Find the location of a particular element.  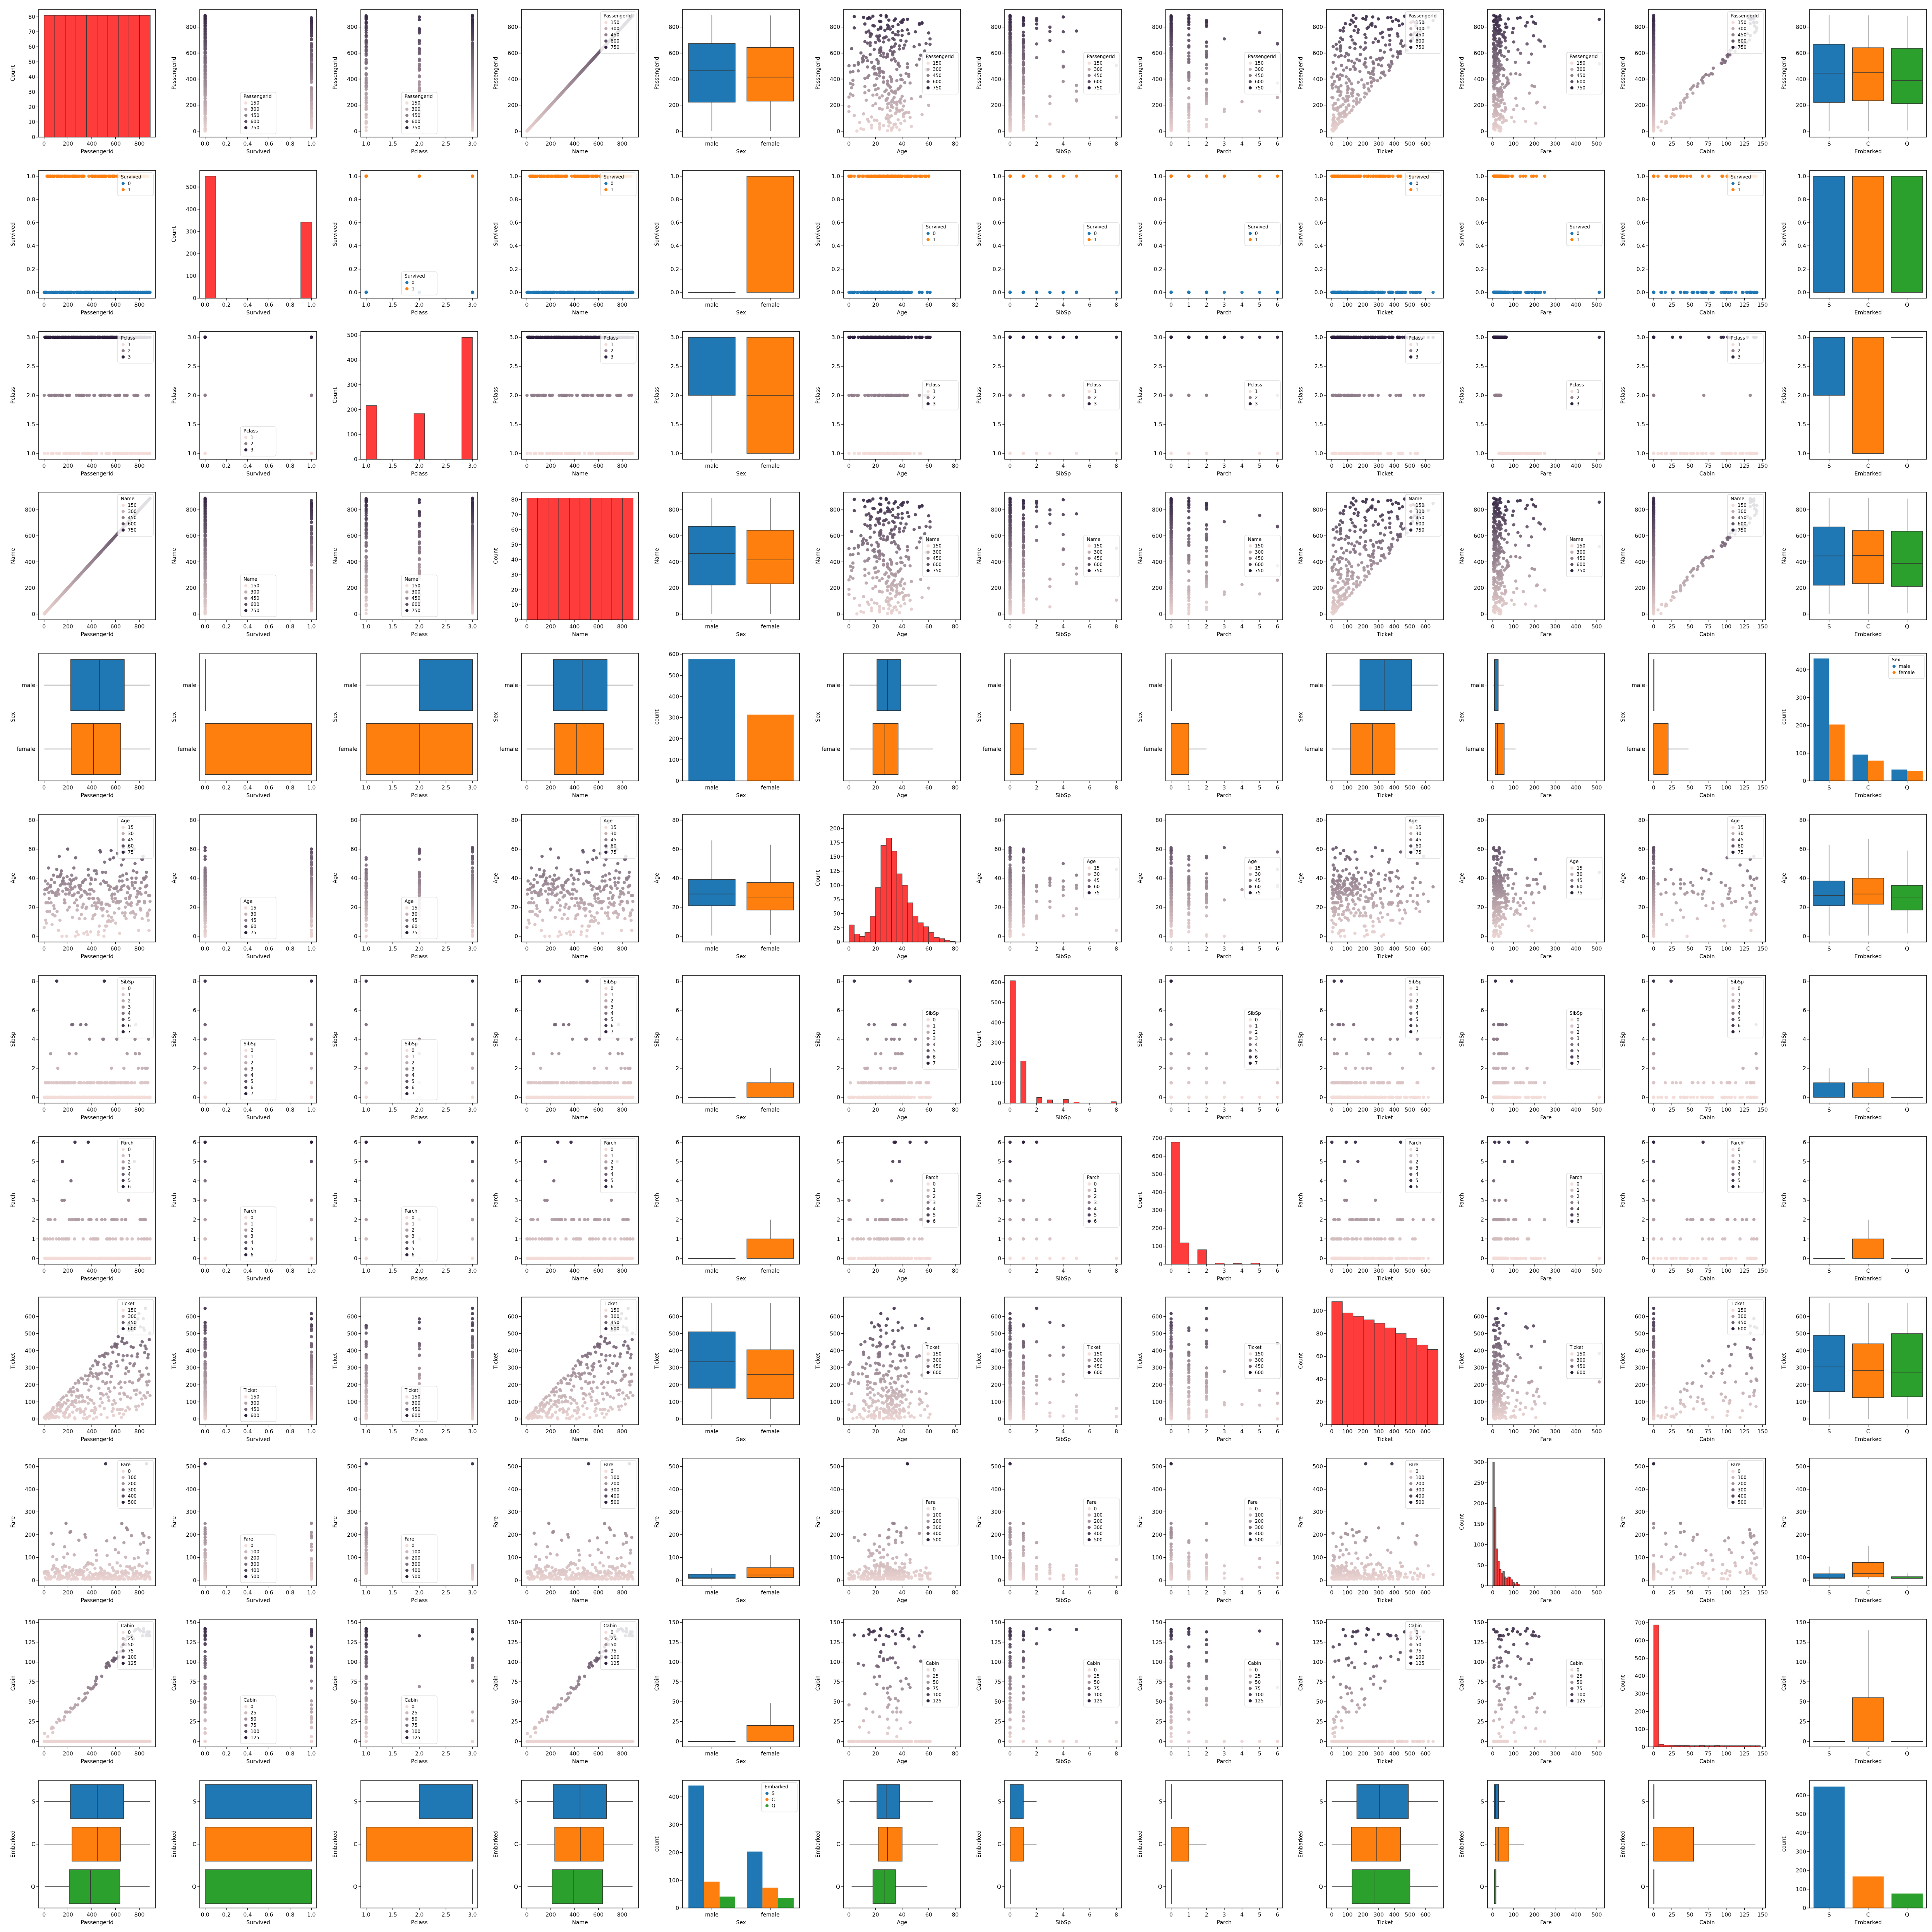

histogram-bar is located at coordinates (81, 76).